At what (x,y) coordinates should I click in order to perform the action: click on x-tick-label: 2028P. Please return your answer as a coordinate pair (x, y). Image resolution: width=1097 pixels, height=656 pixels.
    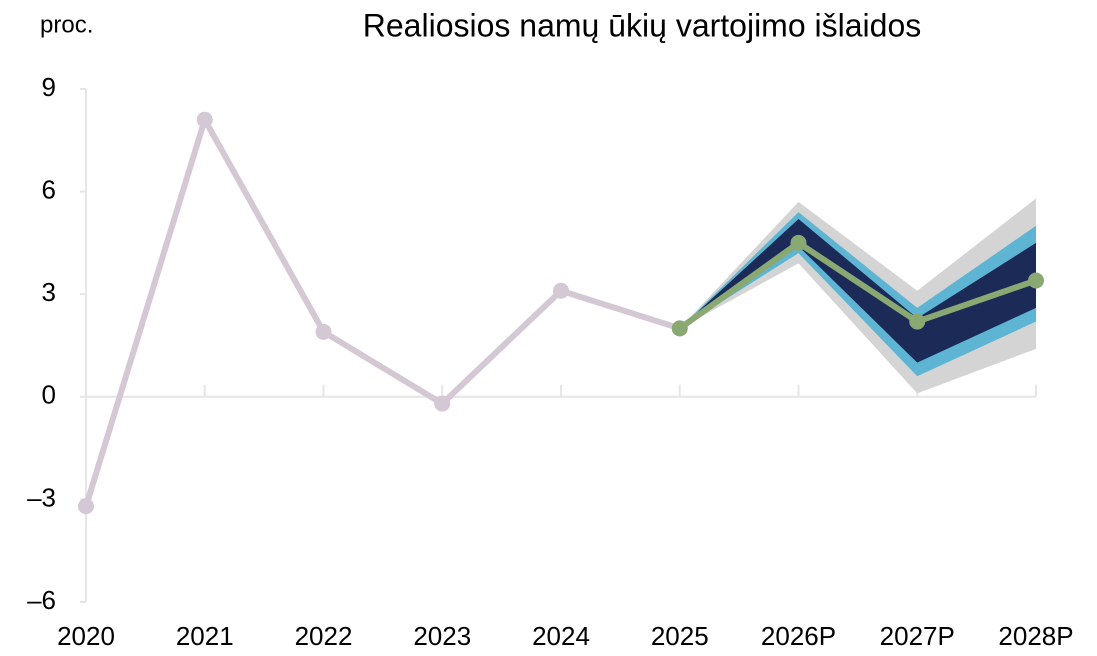
    Looking at the image, I should click on (1035, 636).